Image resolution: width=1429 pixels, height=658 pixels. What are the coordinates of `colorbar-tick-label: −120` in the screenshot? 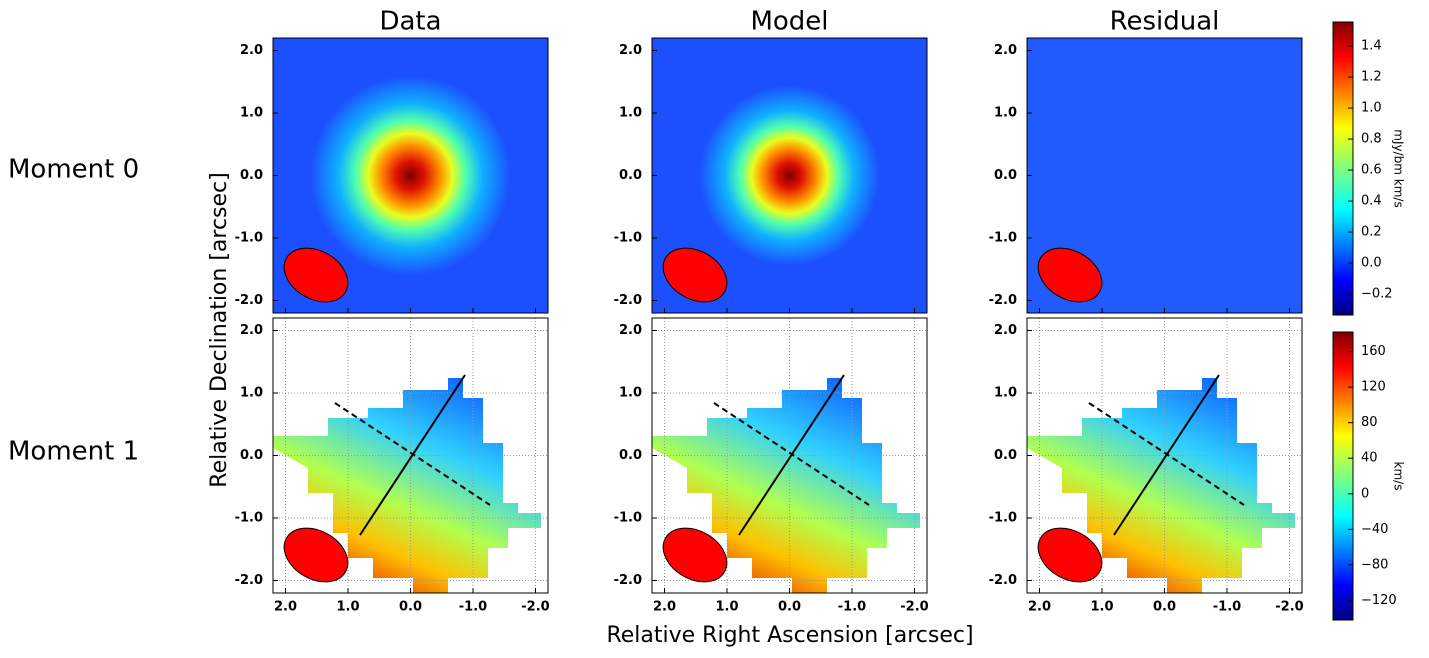 It's located at (1379, 600).